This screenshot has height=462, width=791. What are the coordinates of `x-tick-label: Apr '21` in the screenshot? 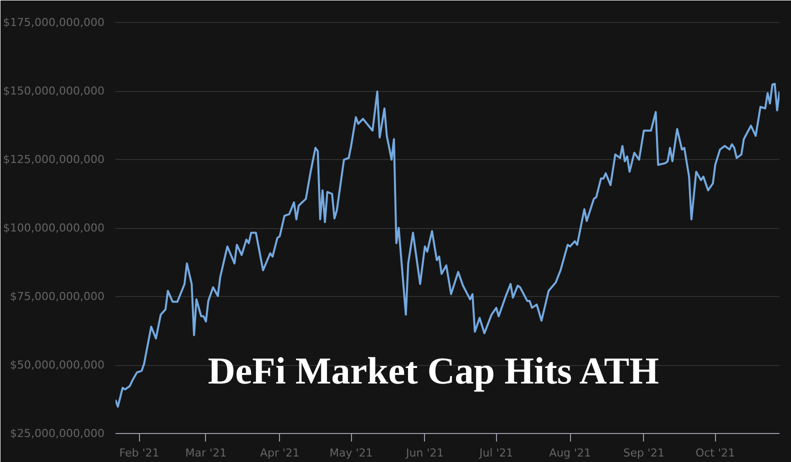 It's located at (280, 453).